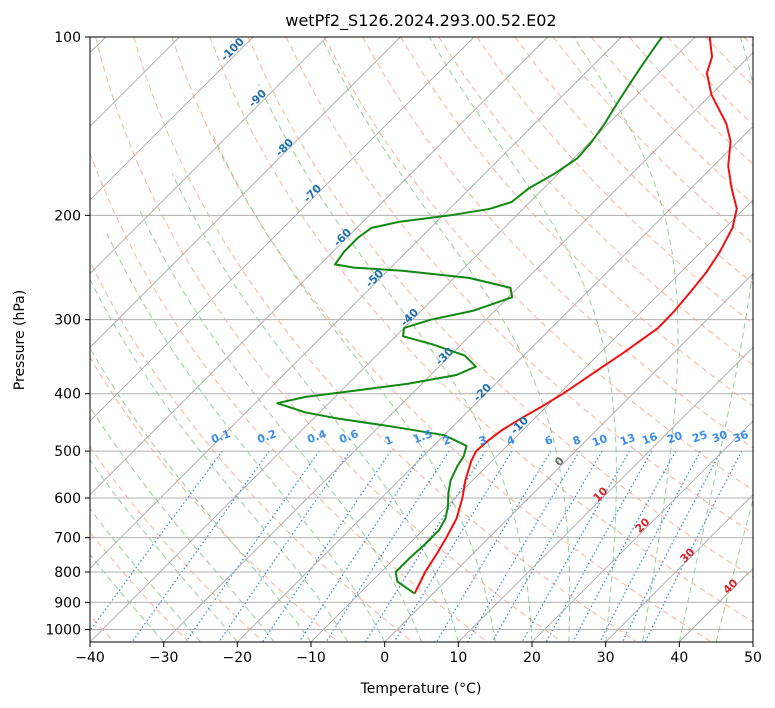  What do you see at coordinates (601, 494) in the screenshot?
I see `moist-adiabat-label: 10` at bounding box center [601, 494].